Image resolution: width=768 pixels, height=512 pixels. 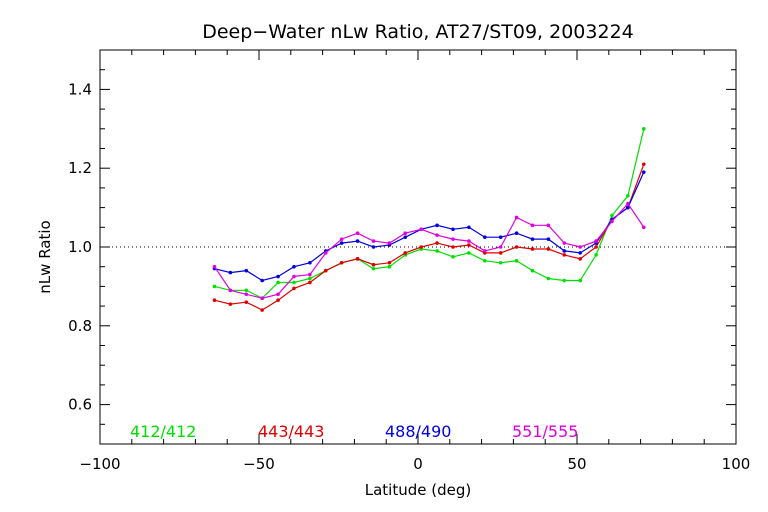 I want to click on legend-entry: 443/443, so click(x=291, y=431).